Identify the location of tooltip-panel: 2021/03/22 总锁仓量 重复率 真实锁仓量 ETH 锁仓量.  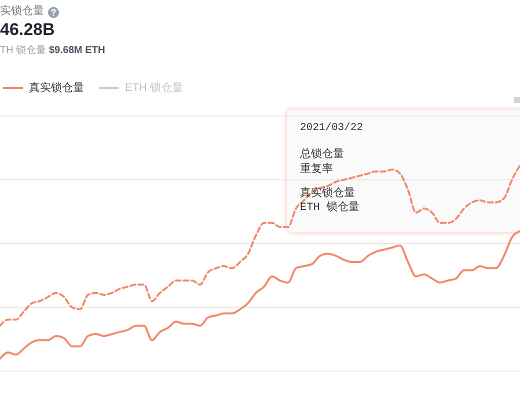
(403, 171).